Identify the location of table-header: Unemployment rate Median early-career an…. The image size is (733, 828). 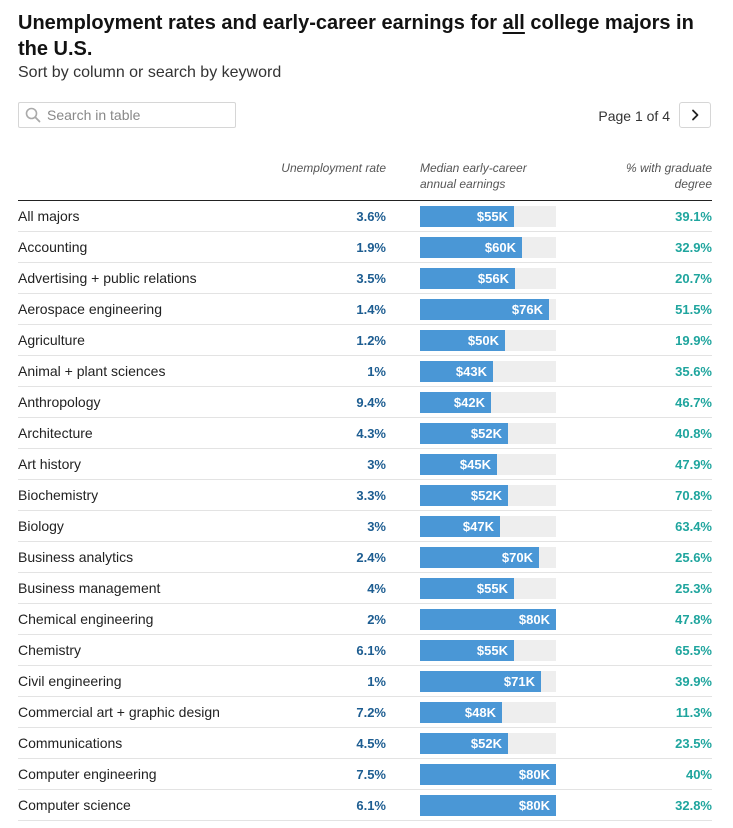
(365, 180).